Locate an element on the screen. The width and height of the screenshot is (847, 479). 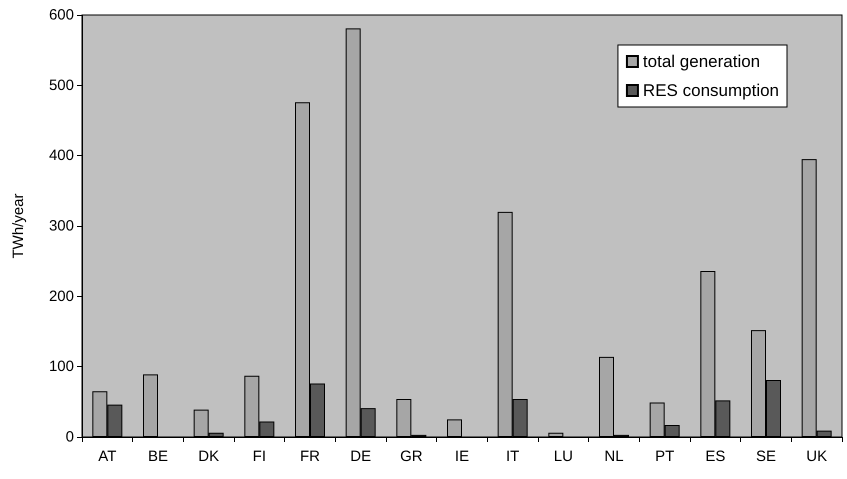
y-tick-label: 300 is located at coordinates (61, 226).